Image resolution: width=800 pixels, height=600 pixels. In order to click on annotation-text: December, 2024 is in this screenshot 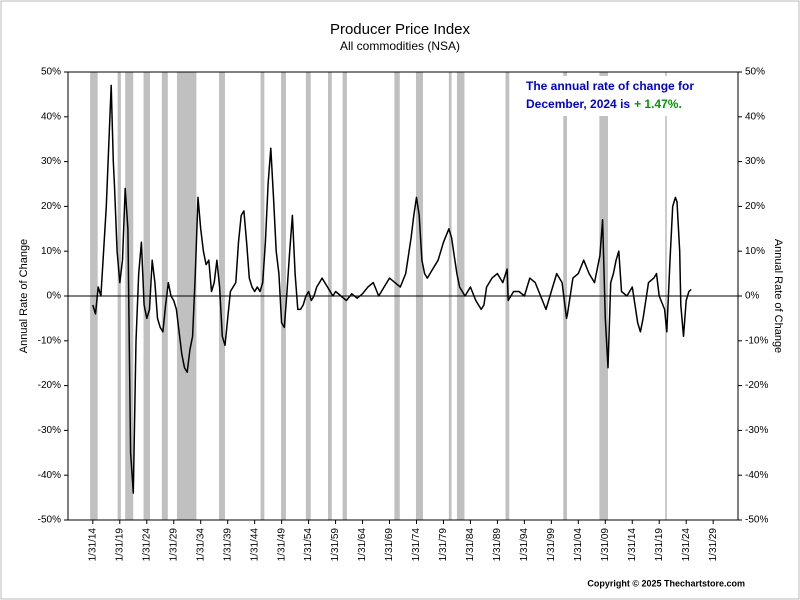, I will do `click(578, 104)`.